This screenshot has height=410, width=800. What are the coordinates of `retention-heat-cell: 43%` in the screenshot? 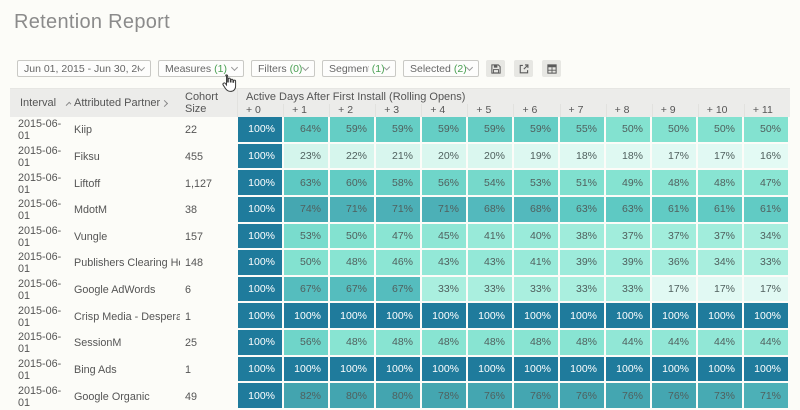 It's located at (491, 263).